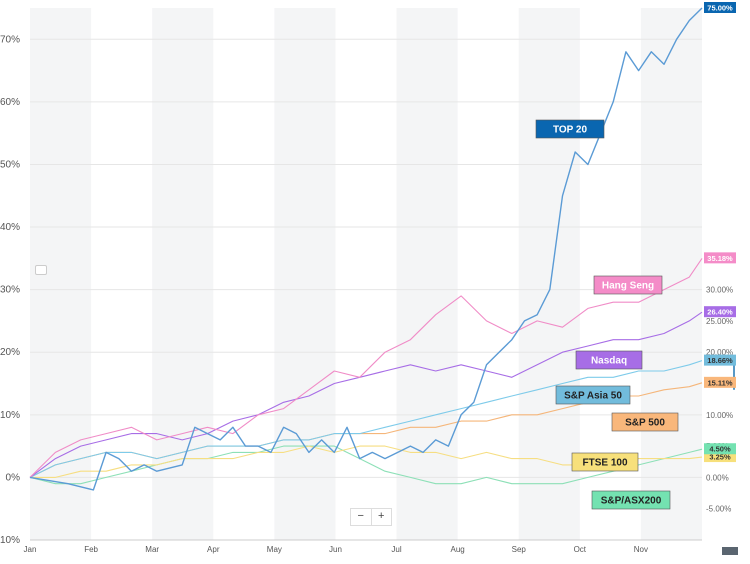  What do you see at coordinates (580, 549) in the screenshot?
I see `x-tick-label: Oct` at bounding box center [580, 549].